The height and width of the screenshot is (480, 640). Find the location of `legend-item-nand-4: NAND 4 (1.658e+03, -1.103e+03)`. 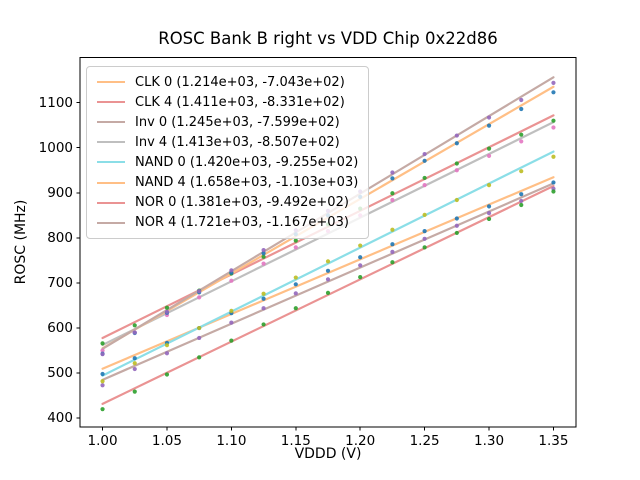

legend-item-nand-4: NAND 4 (1.658e+03, -1.103e+03) is located at coordinates (227, 182).